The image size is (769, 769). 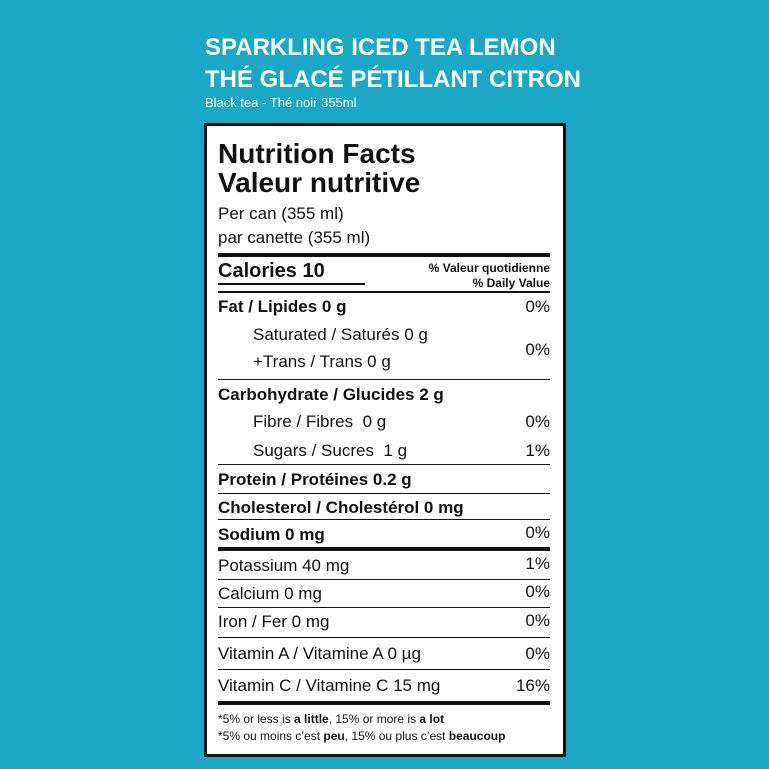 What do you see at coordinates (393, 79) in the screenshot?
I see `product-title-fr: THÉ GLACÉ PÉTILLANT CITRON` at bounding box center [393, 79].